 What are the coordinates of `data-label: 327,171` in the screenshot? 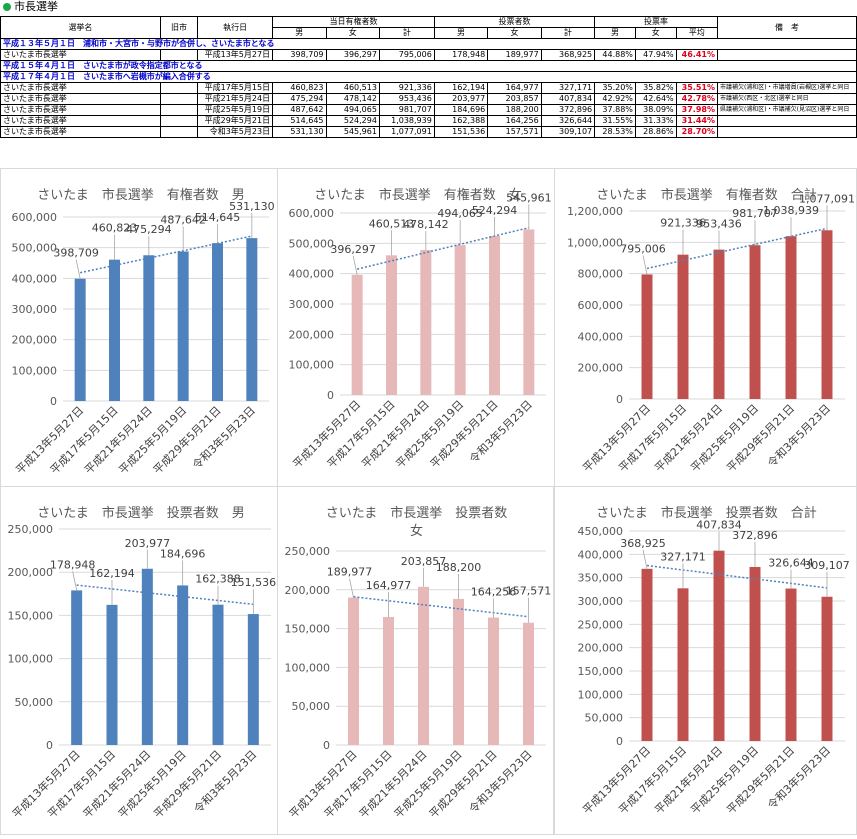 It's located at (683, 556).